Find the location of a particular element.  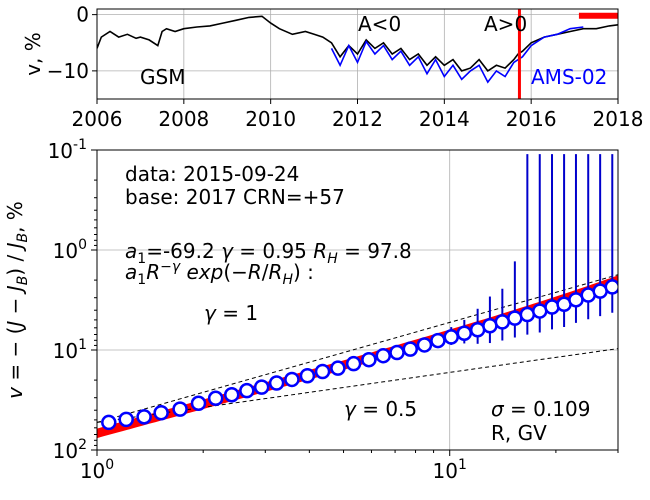

bottom-xtick-label: 10¹ is located at coordinates (450, 470).